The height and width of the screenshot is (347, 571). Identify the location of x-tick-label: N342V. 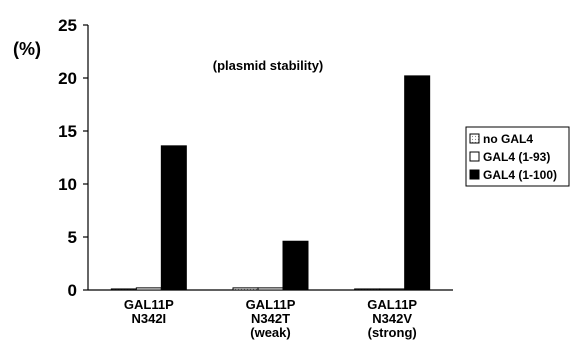
(392, 318).